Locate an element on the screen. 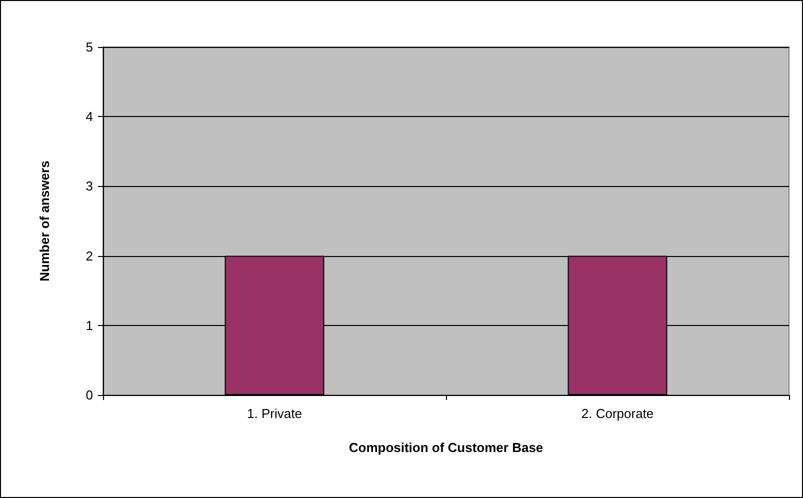 The image size is (803, 498). y-tick-label: 3 is located at coordinates (89, 186).